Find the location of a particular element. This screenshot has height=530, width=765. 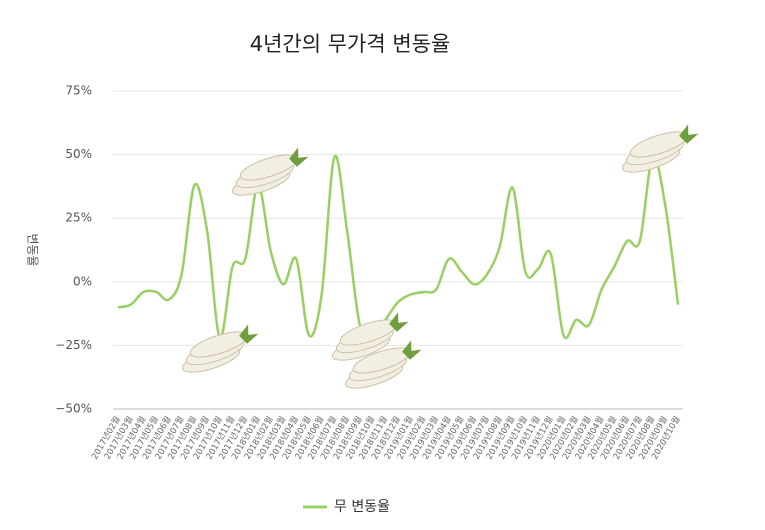

y-tick-label: −50% is located at coordinates (73, 409).